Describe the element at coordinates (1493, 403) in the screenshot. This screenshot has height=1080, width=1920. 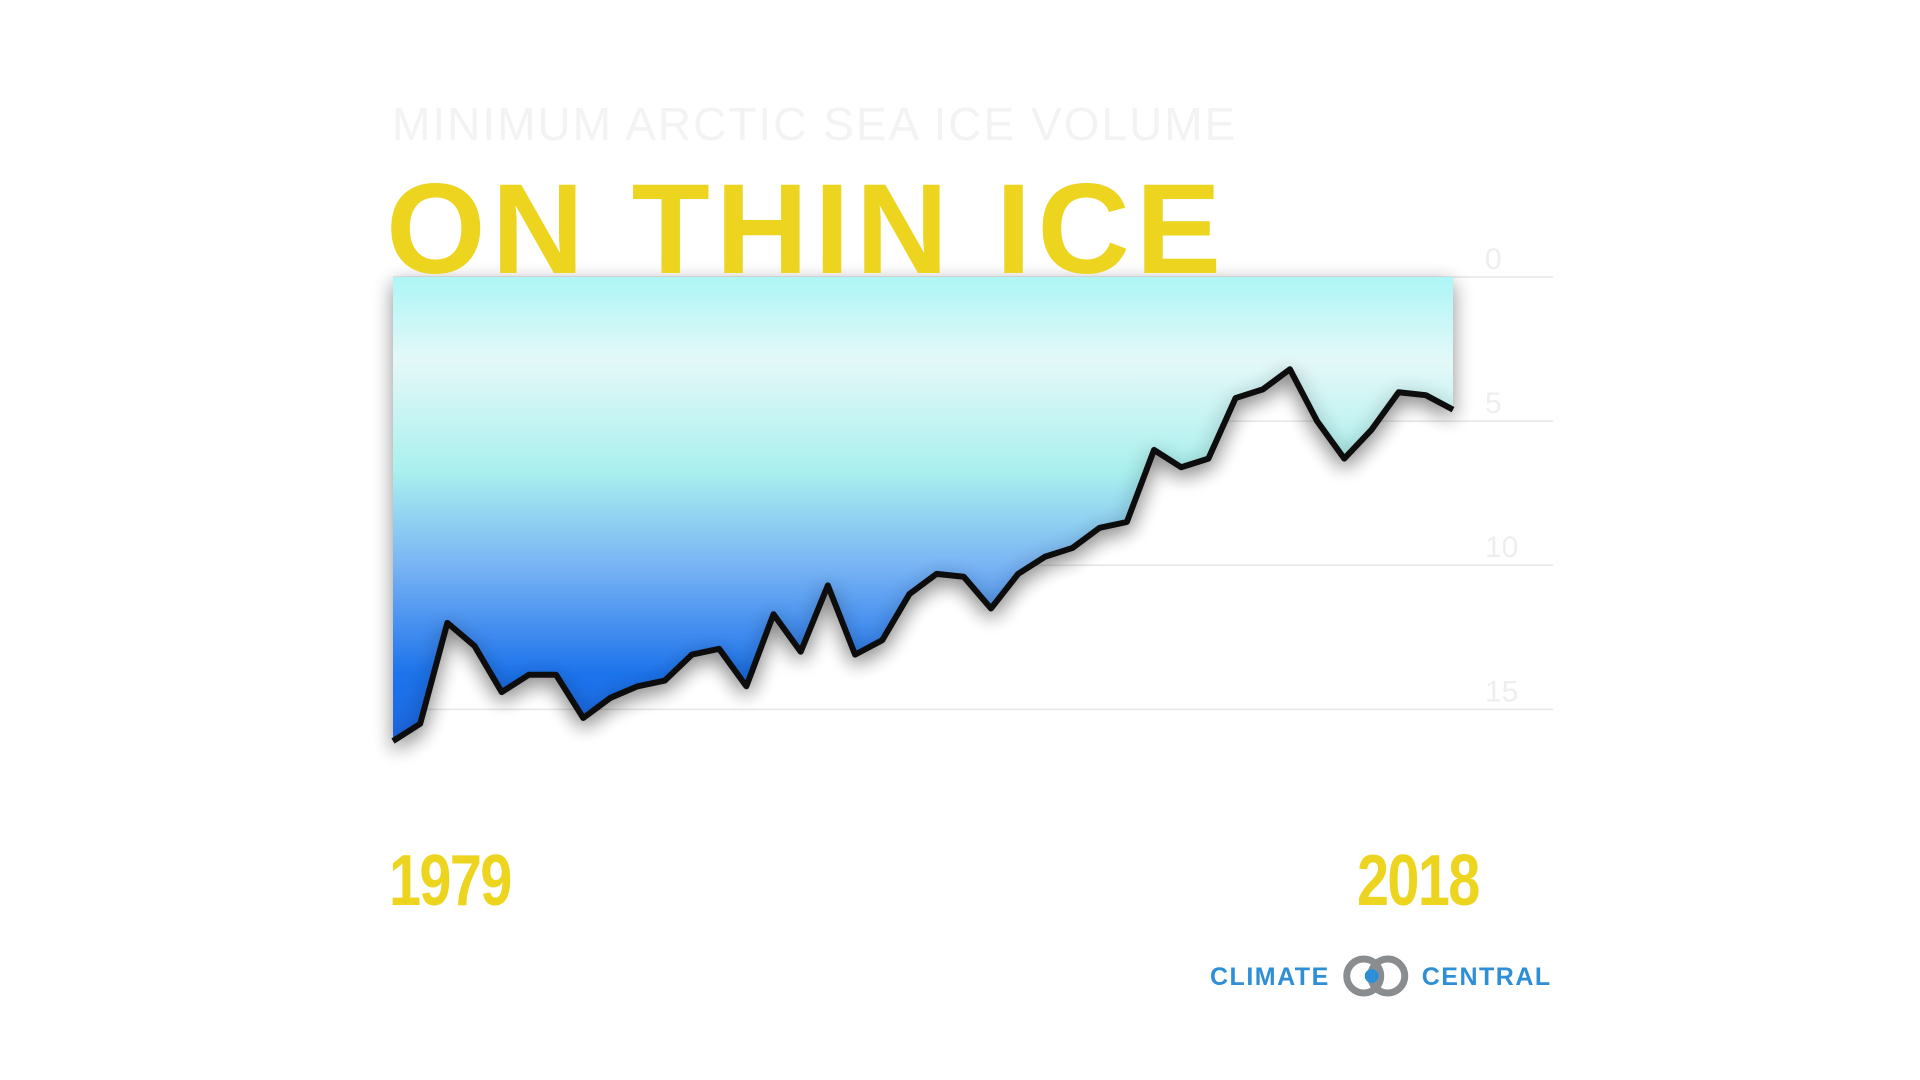
I see `y-tick-label: 5` at that location.